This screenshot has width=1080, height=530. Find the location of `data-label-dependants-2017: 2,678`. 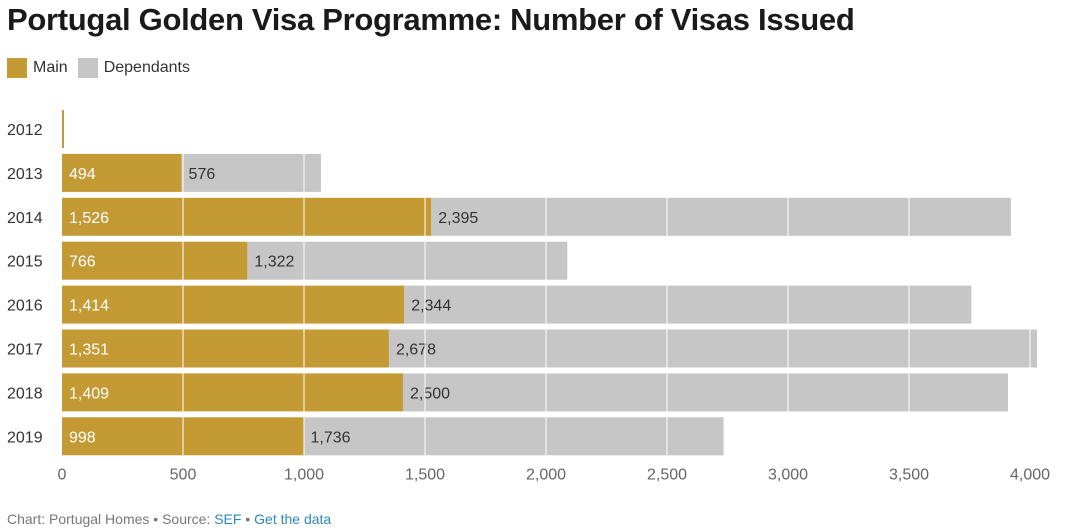

data-label-dependants-2017: 2,678 is located at coordinates (416, 350).